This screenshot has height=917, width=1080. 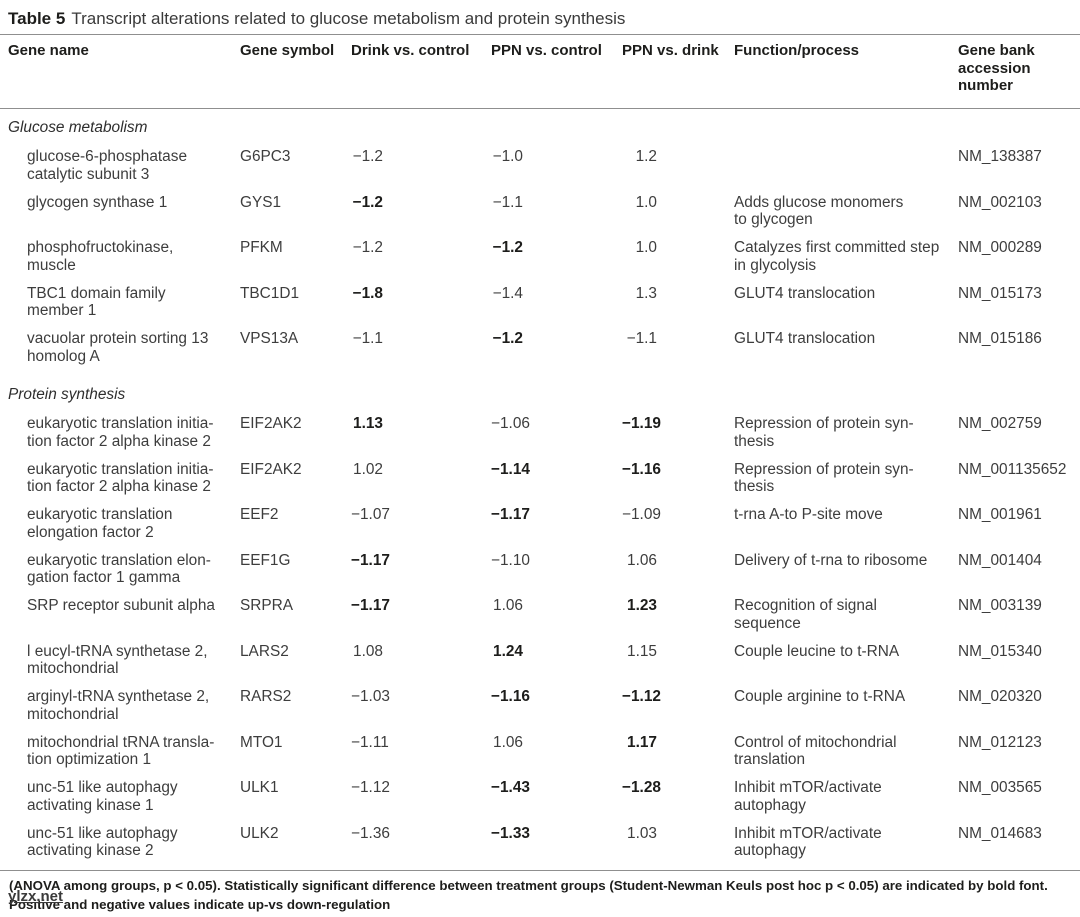 I want to click on drink-vs-control-cell: −1.11, so click(x=370, y=742).